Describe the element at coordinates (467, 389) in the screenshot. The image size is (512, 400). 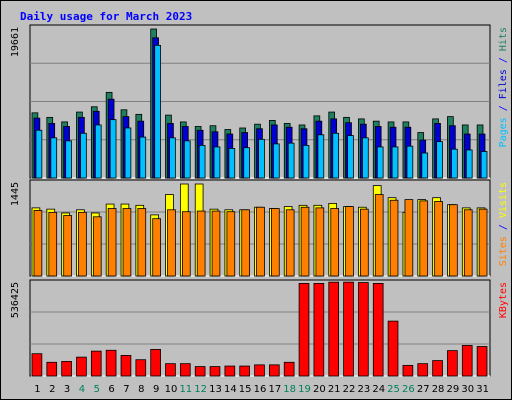
I see `x-tick-label-30: 30` at that location.